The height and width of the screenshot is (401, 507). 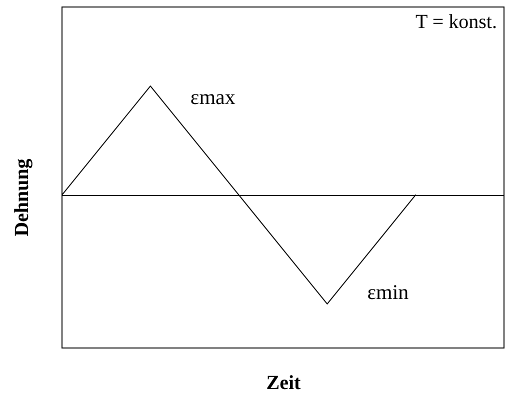 What do you see at coordinates (456, 22) in the screenshot?
I see `text: T = konst.` at bounding box center [456, 22].